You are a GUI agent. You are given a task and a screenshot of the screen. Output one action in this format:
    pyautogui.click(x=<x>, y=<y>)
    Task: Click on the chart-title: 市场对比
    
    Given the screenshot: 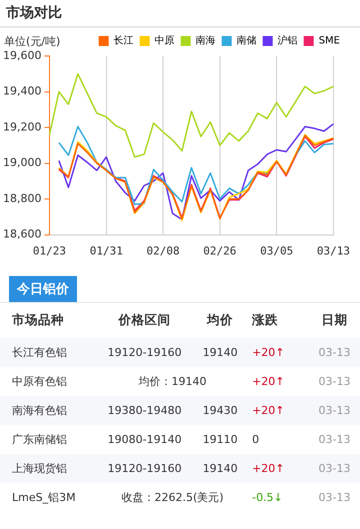 What is the action you would take?
    pyautogui.click(x=180, y=14)
    